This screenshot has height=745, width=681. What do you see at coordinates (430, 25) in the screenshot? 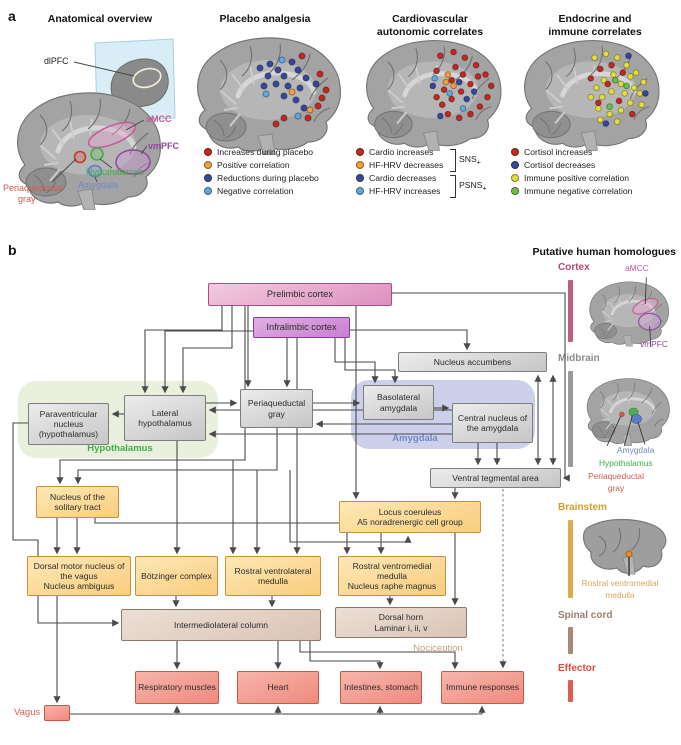
I see `cardio-title: Cardiovascular autonomic correlates` at bounding box center [430, 25].